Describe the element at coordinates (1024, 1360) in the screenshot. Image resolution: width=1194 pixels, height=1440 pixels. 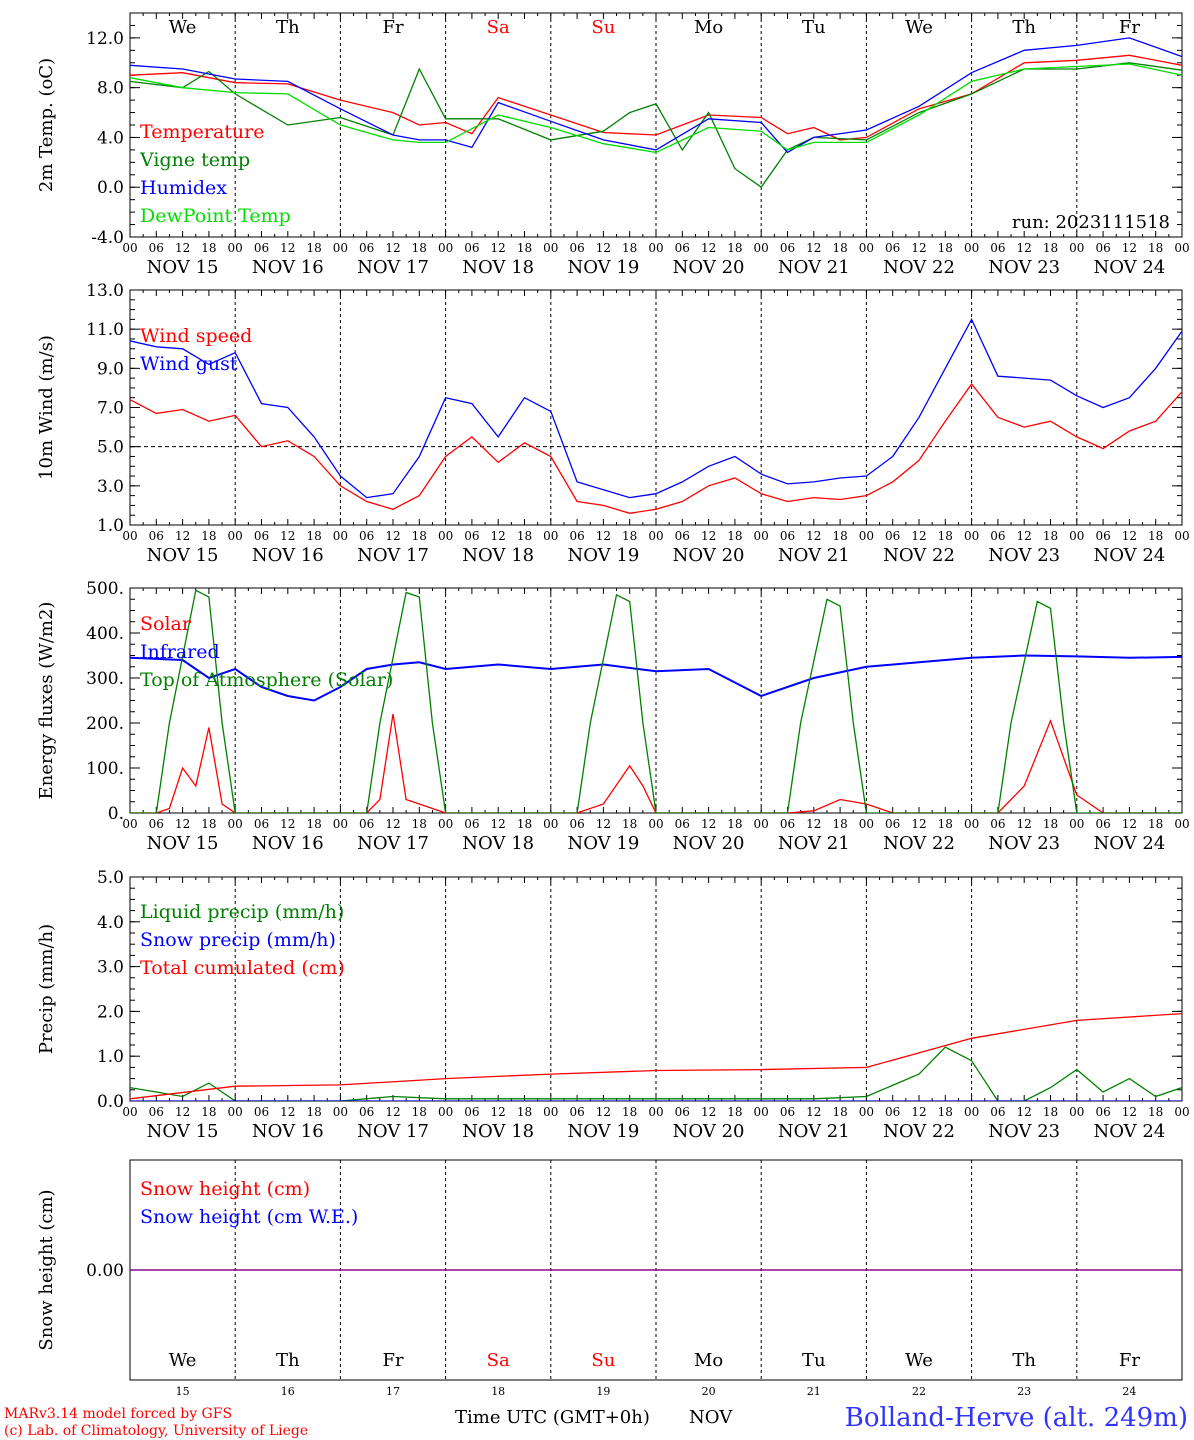
I see `weekday-label: Th` at that location.